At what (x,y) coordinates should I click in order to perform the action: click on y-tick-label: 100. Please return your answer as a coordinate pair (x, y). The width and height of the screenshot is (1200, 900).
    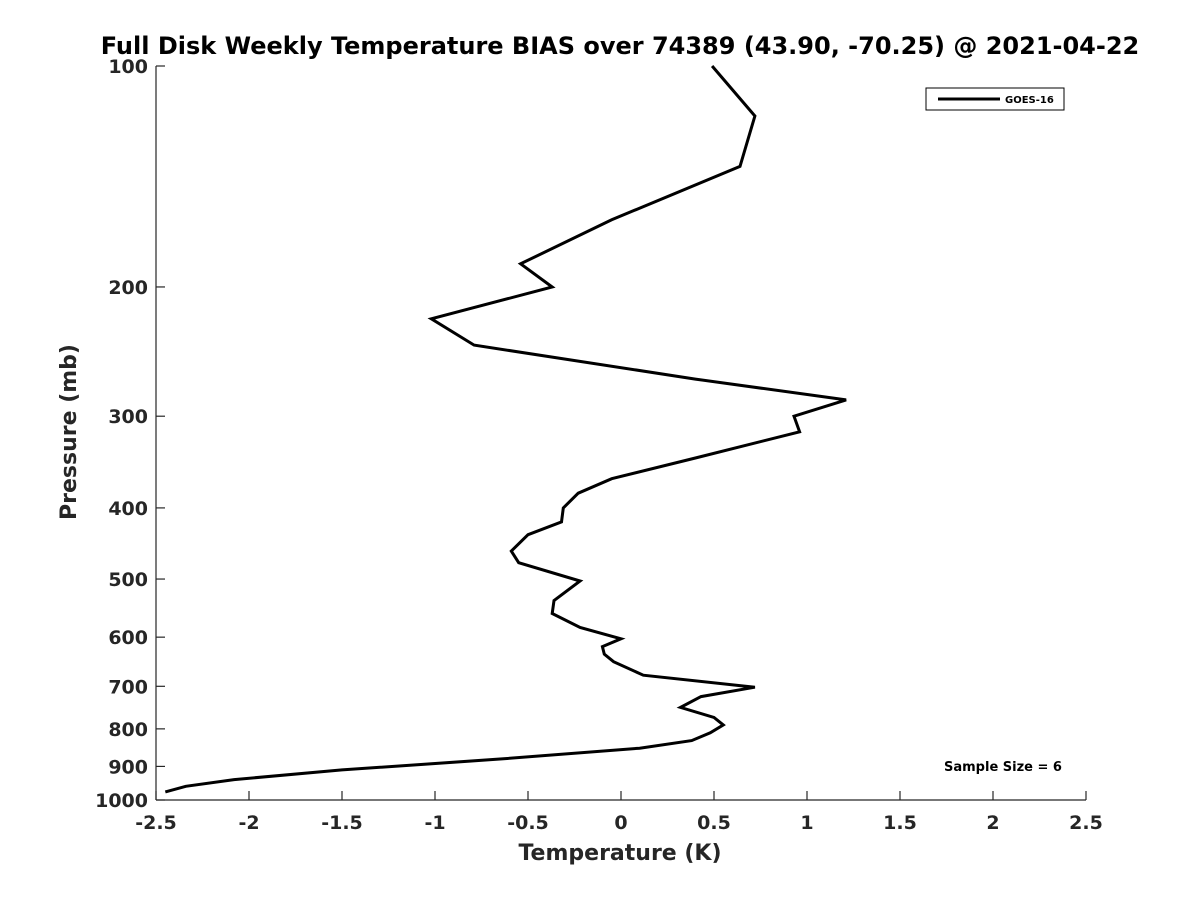
    Looking at the image, I should click on (128, 67).